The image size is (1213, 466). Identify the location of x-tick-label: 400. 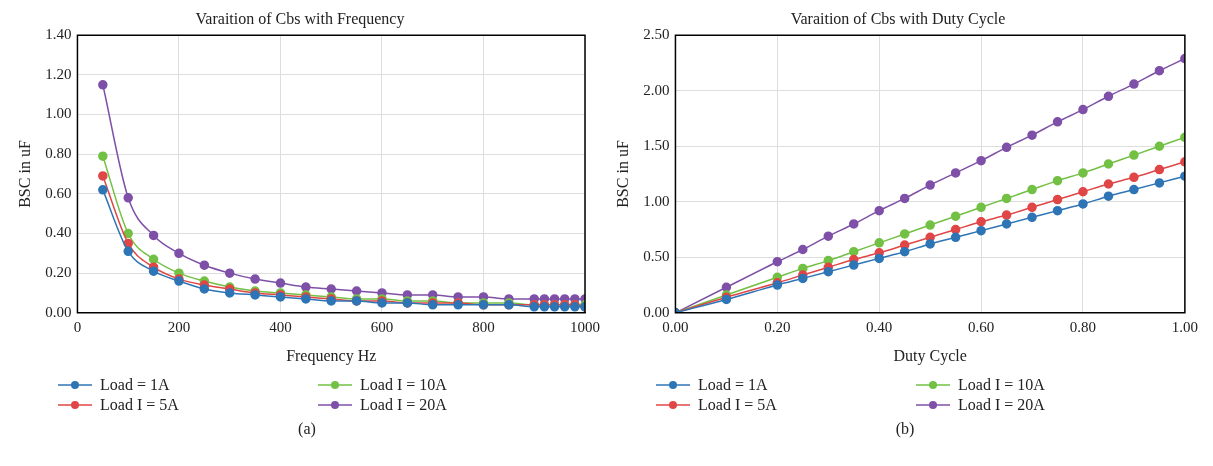
(280, 326).